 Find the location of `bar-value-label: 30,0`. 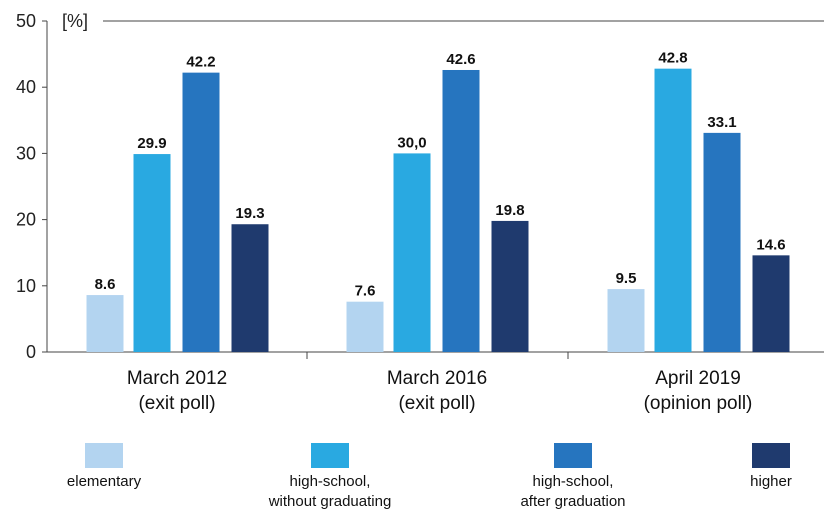

bar-value-label: 30,0 is located at coordinates (411, 142).